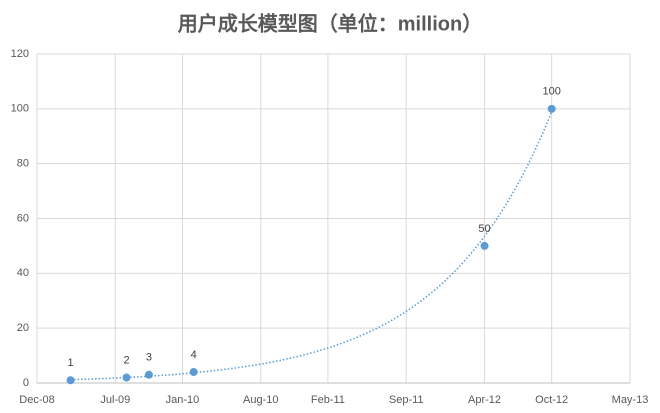 This screenshot has width=660, height=413. What do you see at coordinates (328, 400) in the screenshot?
I see `x-tick-label: Feb-11` at bounding box center [328, 400].